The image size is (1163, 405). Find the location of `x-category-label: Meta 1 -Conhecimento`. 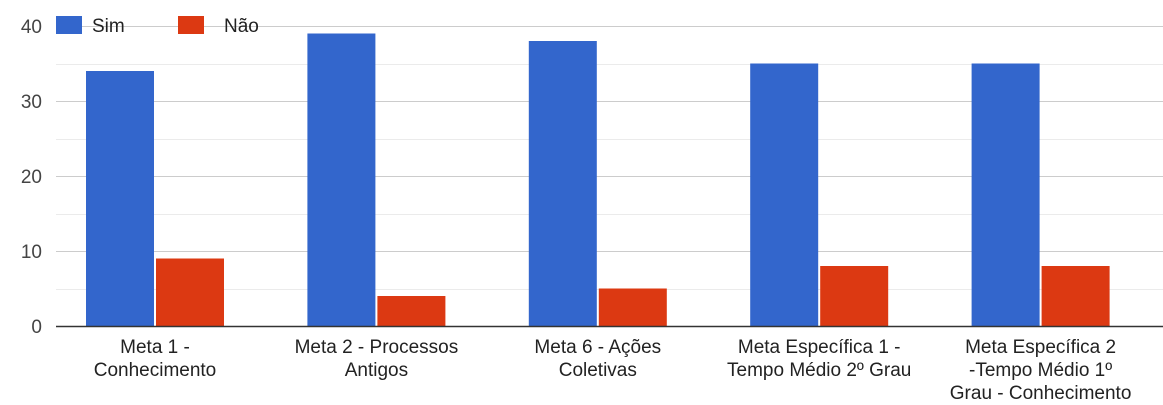

x-category-label: Meta 1 -Conhecimento is located at coordinates (155, 359).